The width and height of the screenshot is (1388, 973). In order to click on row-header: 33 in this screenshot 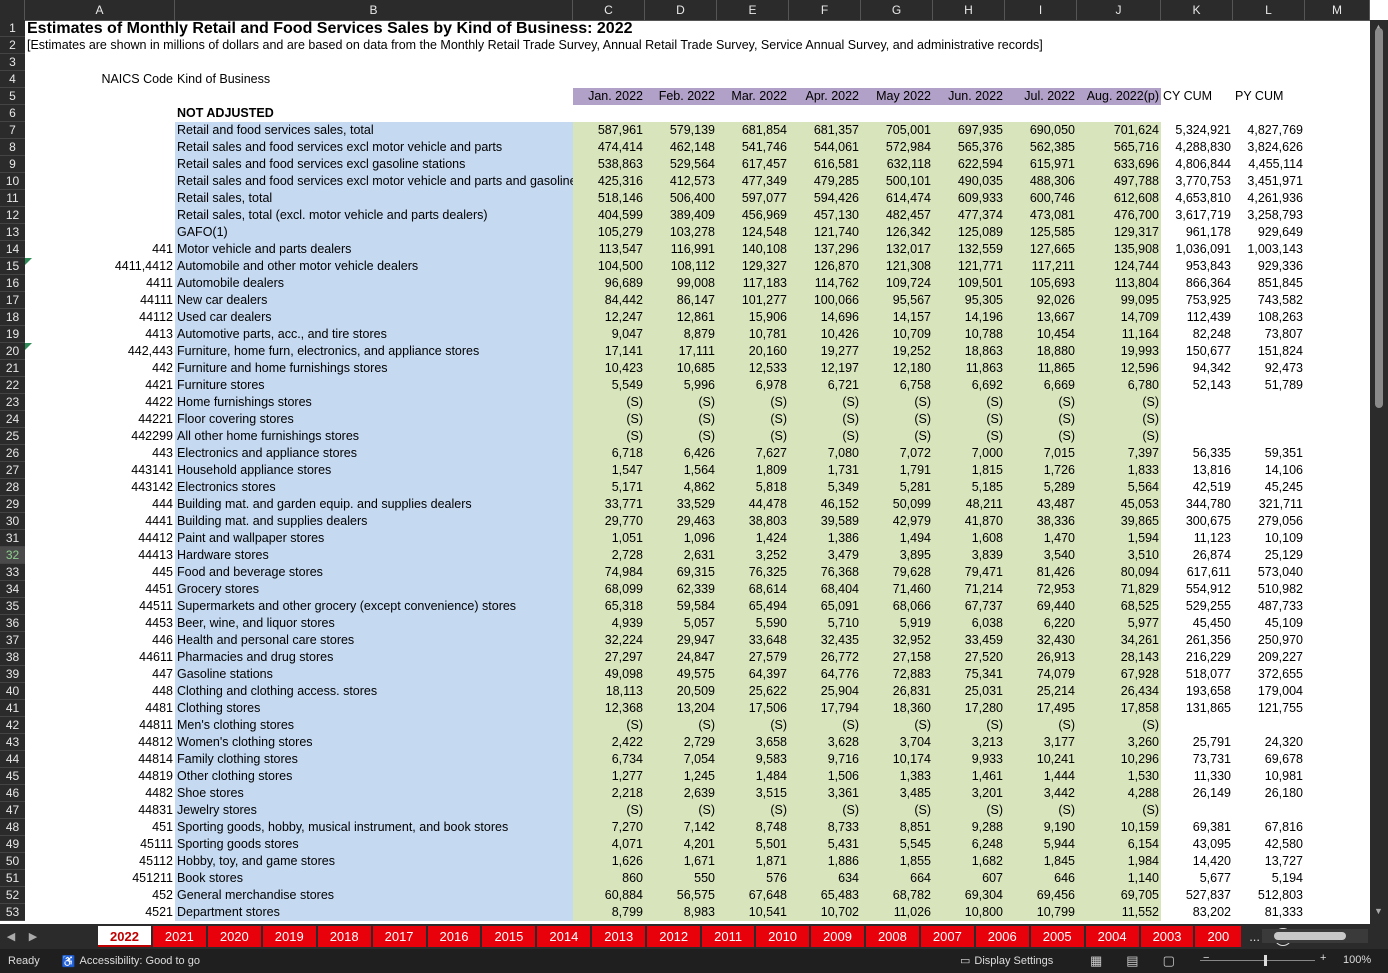, I will do `click(12, 572)`.